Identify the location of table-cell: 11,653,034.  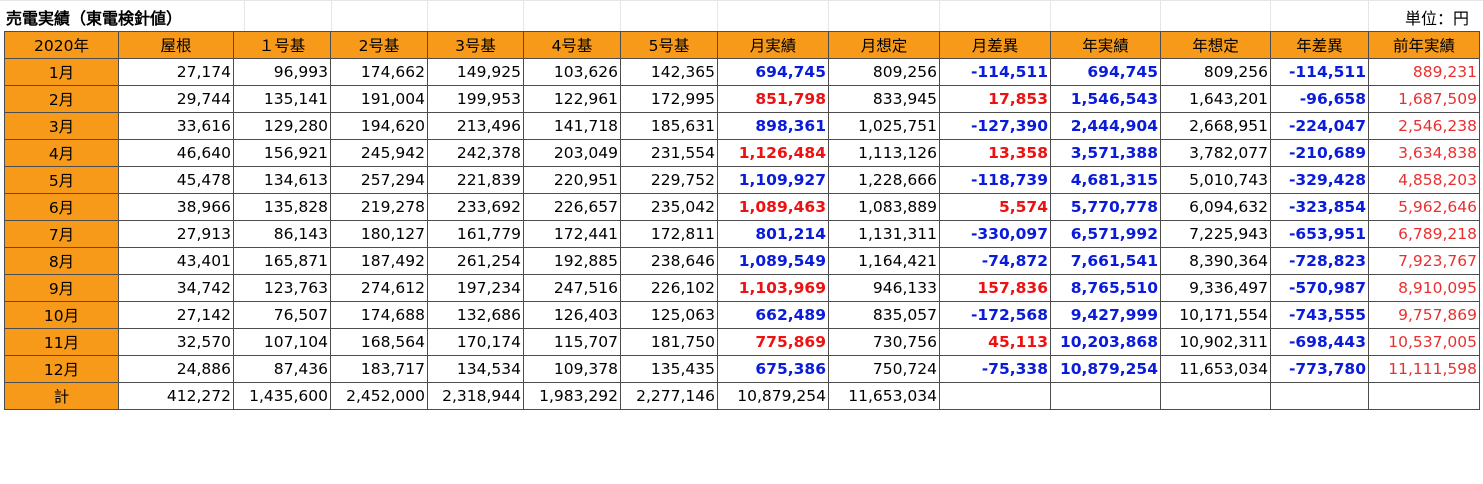
(1215, 369).